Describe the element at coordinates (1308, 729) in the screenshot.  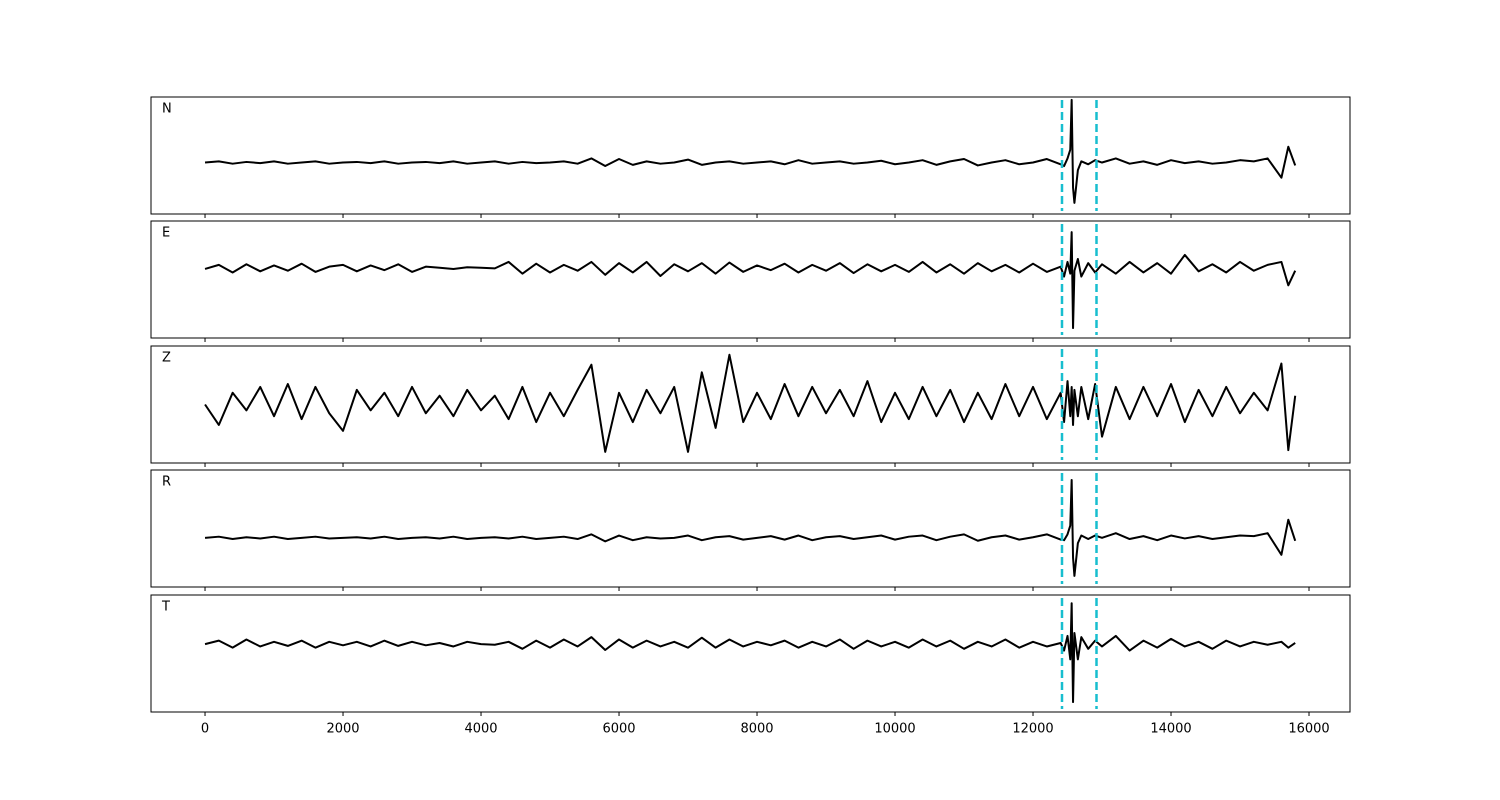
I see `x-tick-label: 16000` at that location.